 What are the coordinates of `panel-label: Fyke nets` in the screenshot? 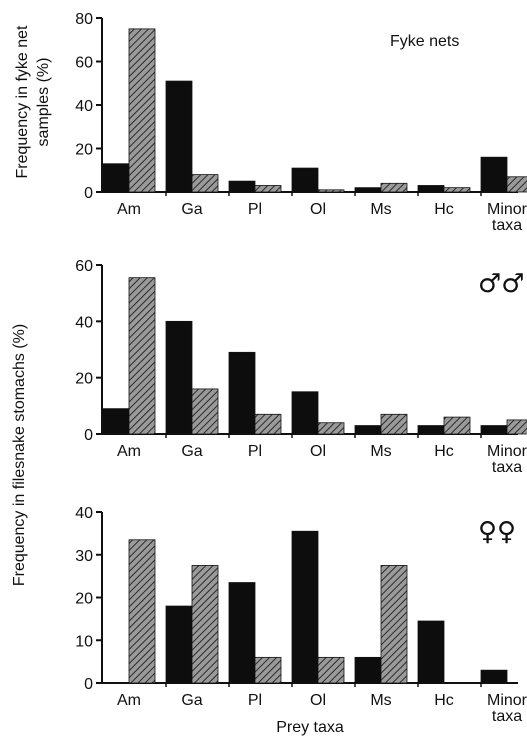 It's located at (424, 41).